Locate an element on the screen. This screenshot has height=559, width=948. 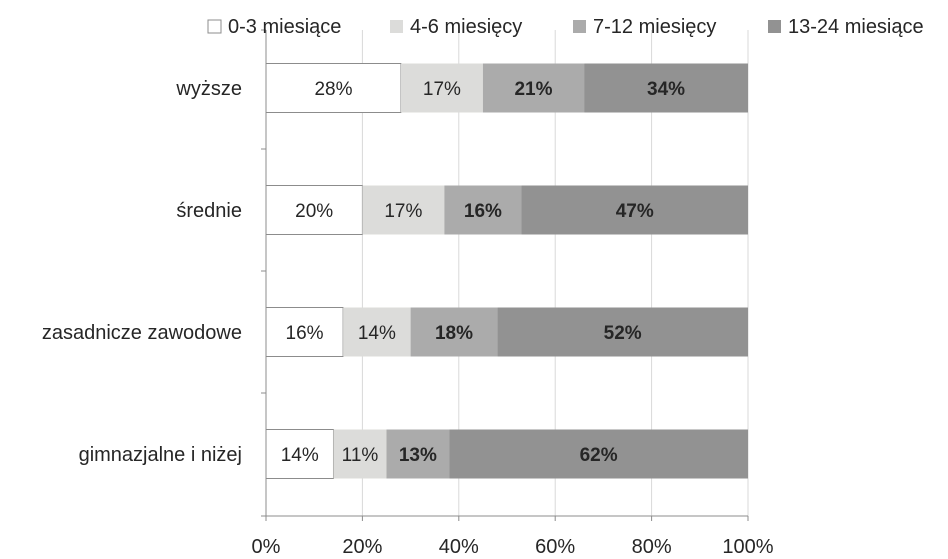
data-label: 52% is located at coordinates (623, 333).